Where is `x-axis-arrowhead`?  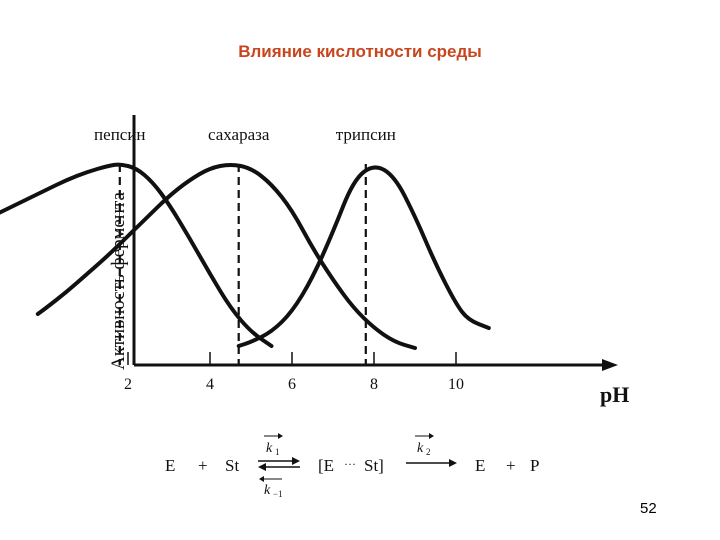
x-axis-arrowhead is located at coordinates (610, 365).